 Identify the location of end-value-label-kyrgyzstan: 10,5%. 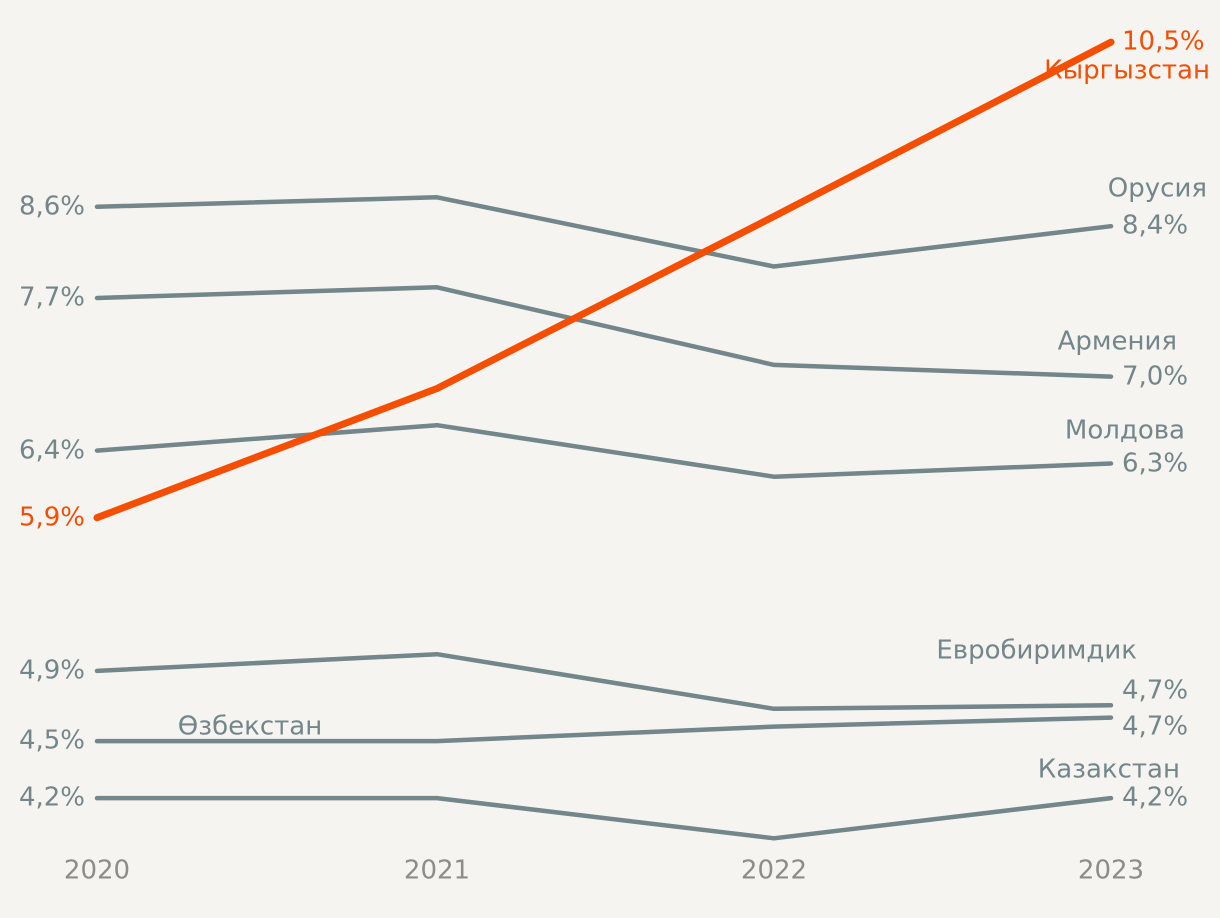
(1163, 41).